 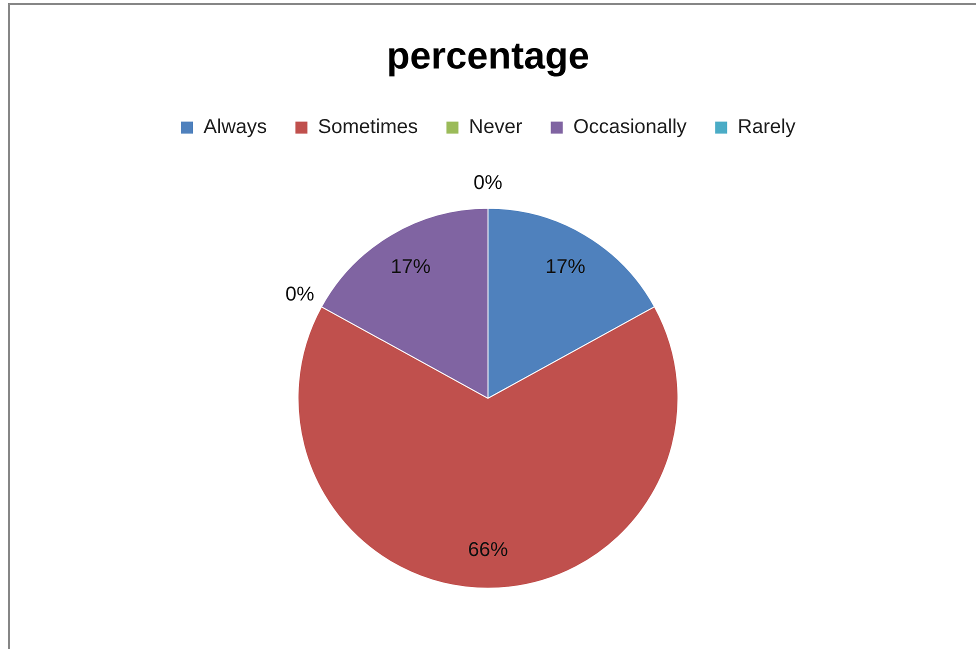 I want to click on legend-label: Sometimes, so click(x=368, y=127).